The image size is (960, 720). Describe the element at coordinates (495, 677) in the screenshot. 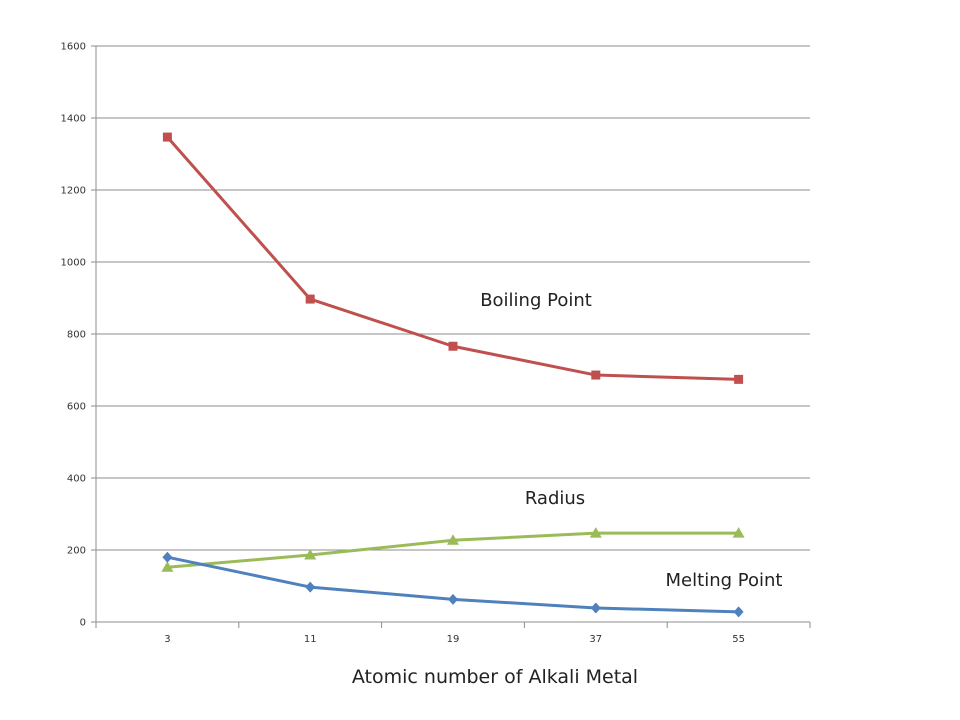

I see `x-axis-title: Atomic number of Alkali Metal` at that location.